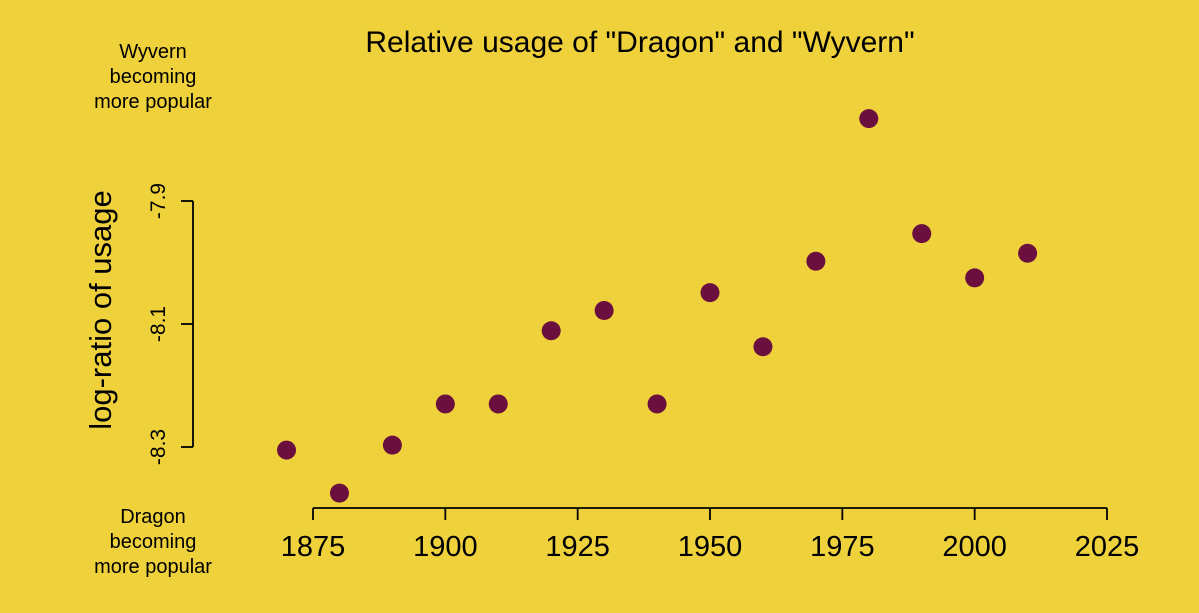  I want to click on x-tick-label: 1900, so click(445, 547).